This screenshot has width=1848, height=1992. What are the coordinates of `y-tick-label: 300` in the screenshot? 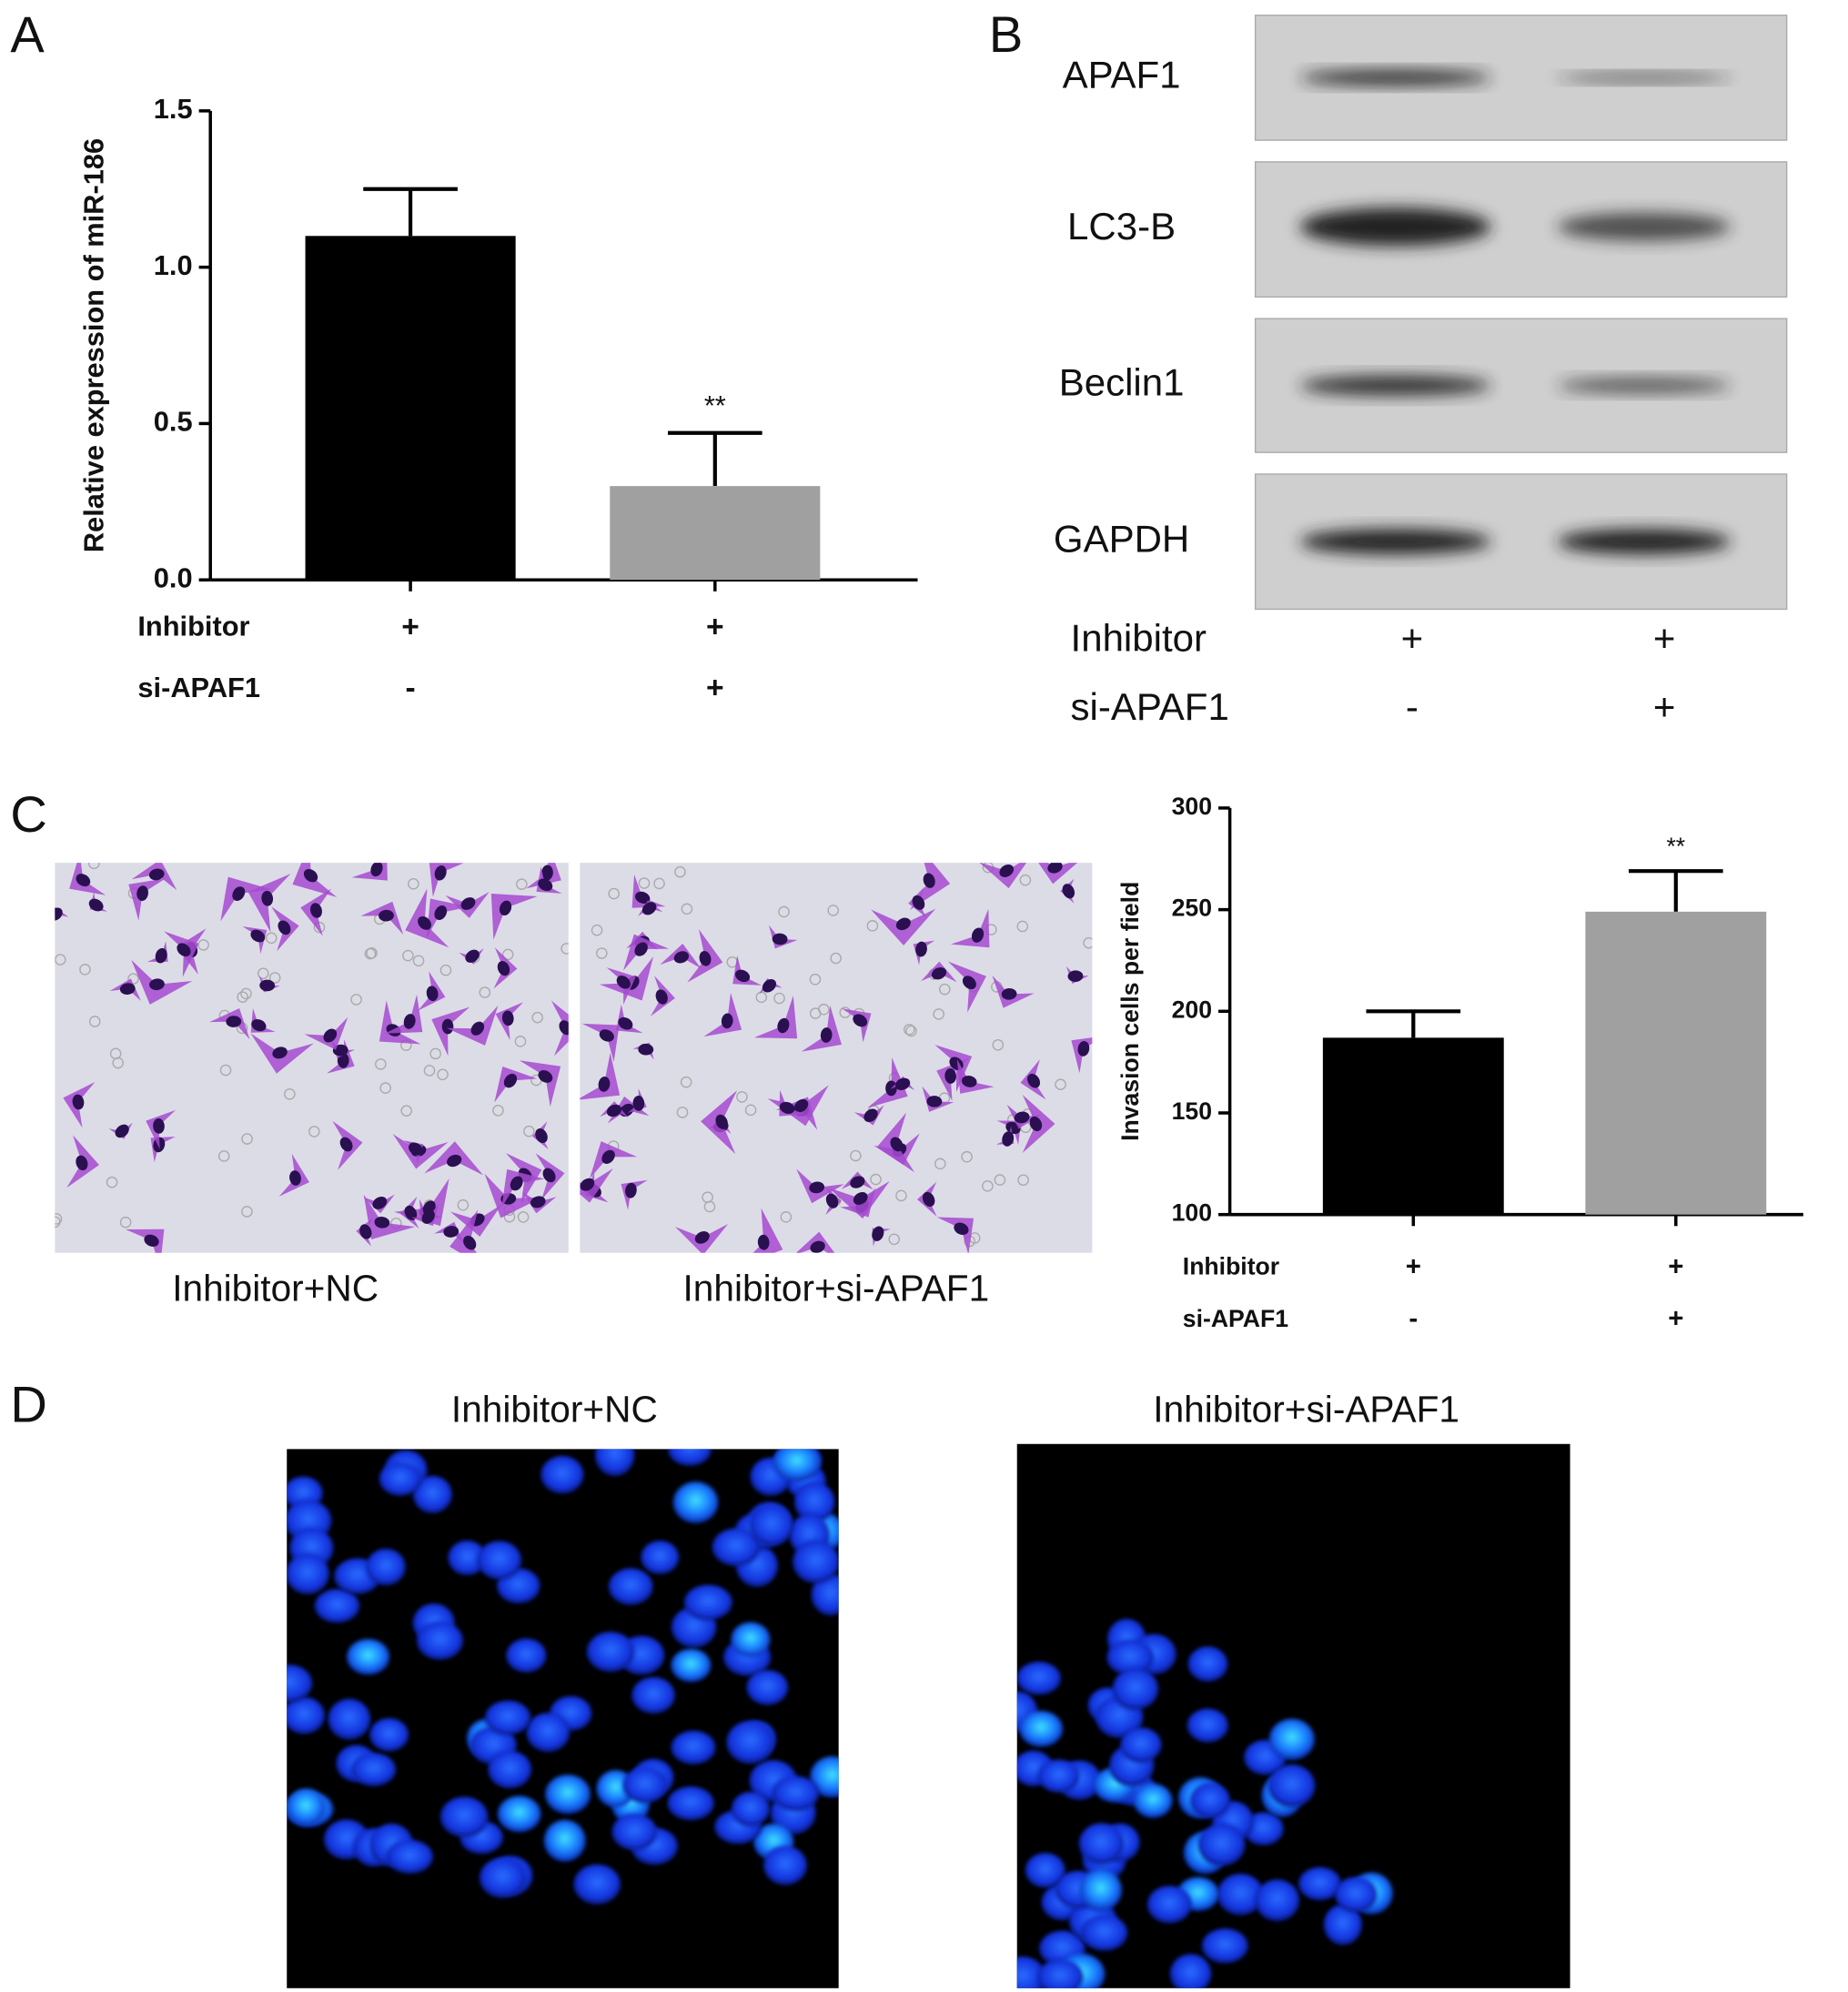 It's located at (1192, 806).